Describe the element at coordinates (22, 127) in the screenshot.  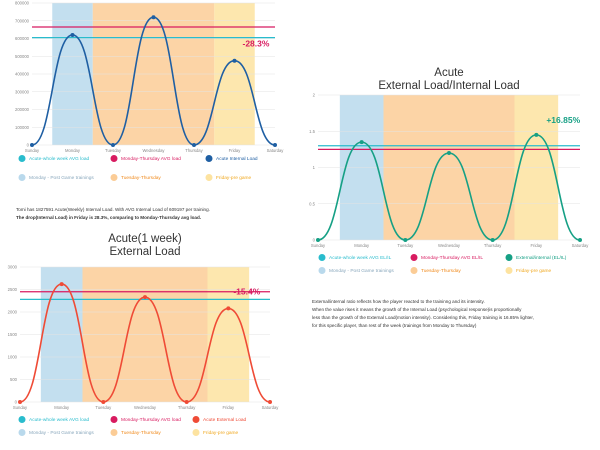
I see `internal-load-ytick: 100000` at that location.